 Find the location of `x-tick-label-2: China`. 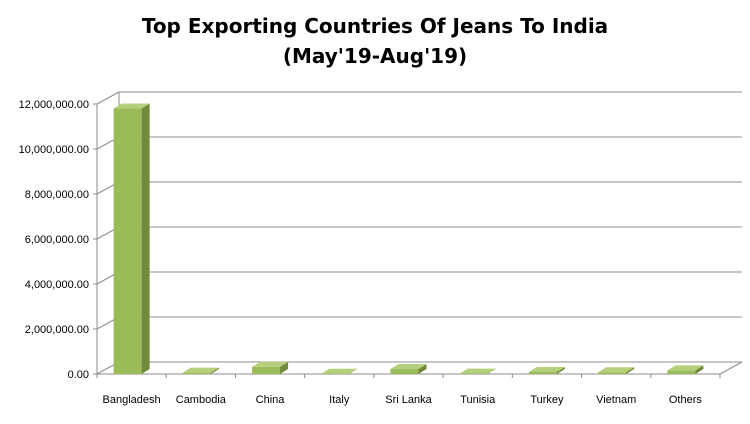

x-tick-label-2: China is located at coordinates (271, 400).